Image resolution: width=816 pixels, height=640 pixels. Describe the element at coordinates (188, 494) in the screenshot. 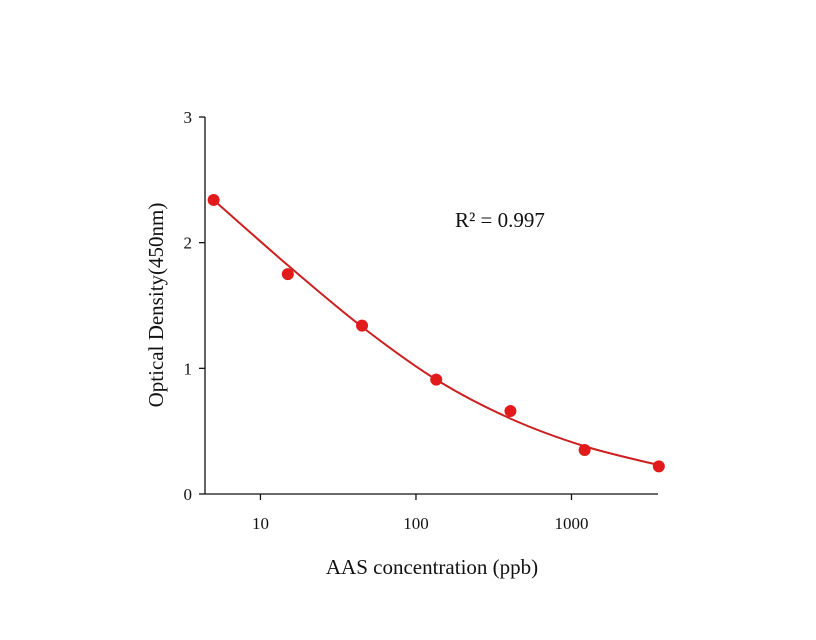

I see `y-tick-label: 0` at that location.